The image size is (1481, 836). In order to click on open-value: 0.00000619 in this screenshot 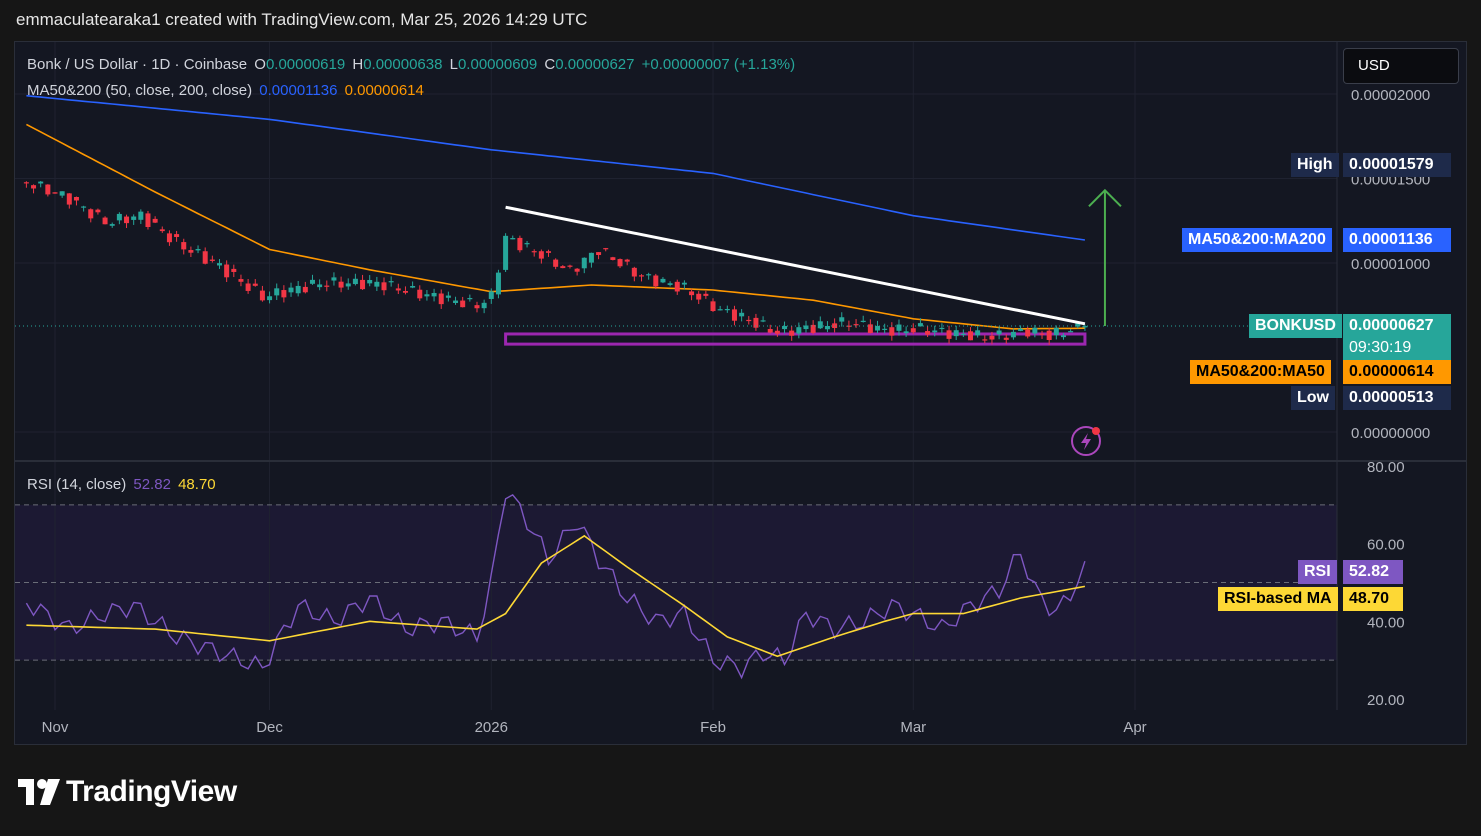, I will do `click(305, 64)`.